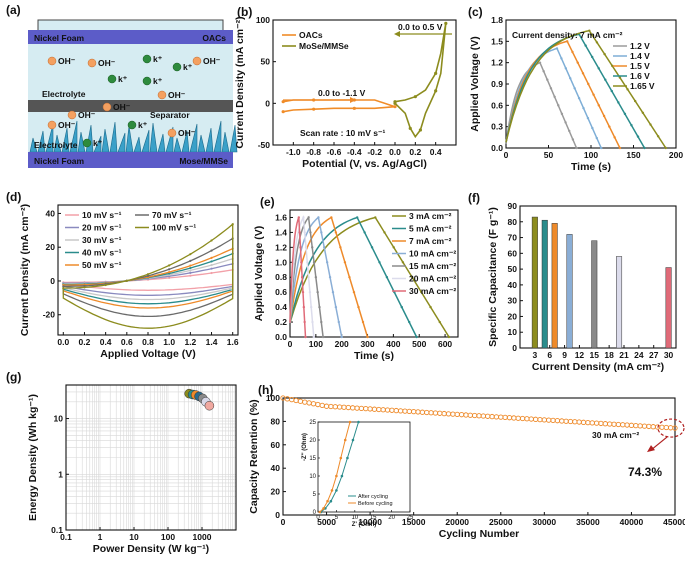  I want to click on callout-arrow-head, so click(651, 449).